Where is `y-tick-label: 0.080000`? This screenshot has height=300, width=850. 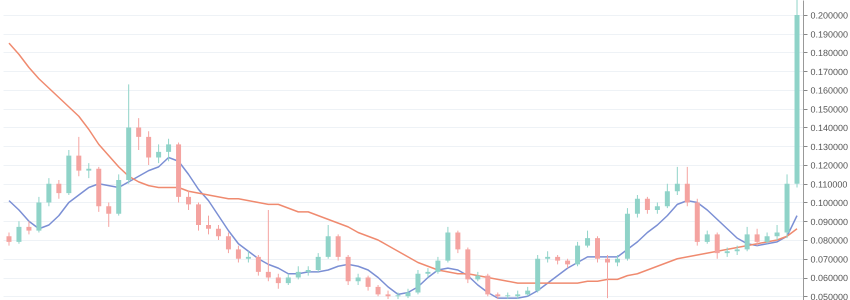
y-tick-label: 0.080000 is located at coordinates (829, 241).